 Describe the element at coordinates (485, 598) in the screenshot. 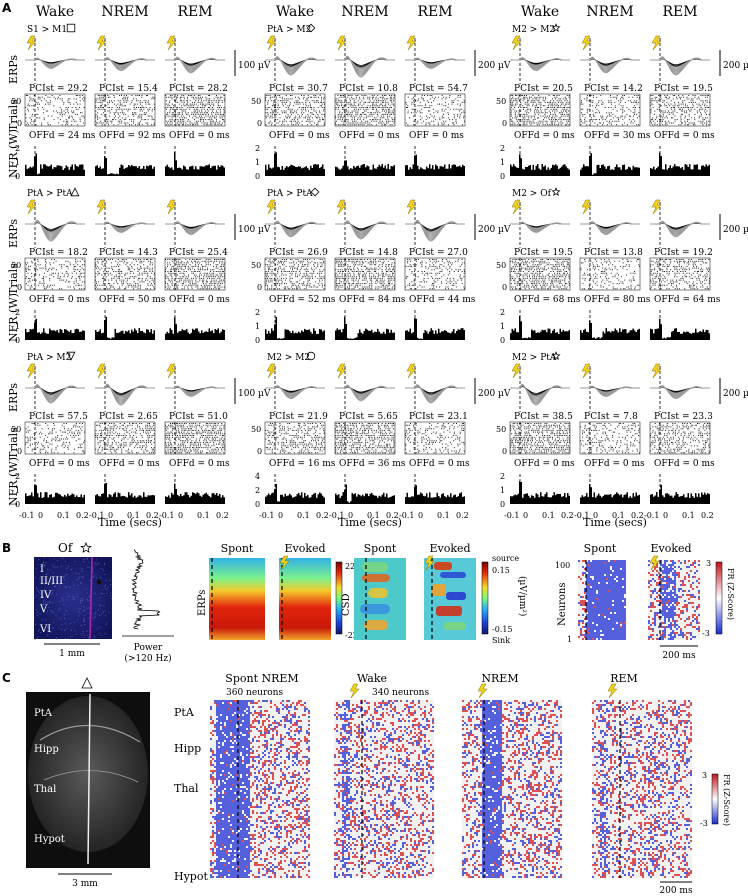

I see `csd-colorbar` at that location.